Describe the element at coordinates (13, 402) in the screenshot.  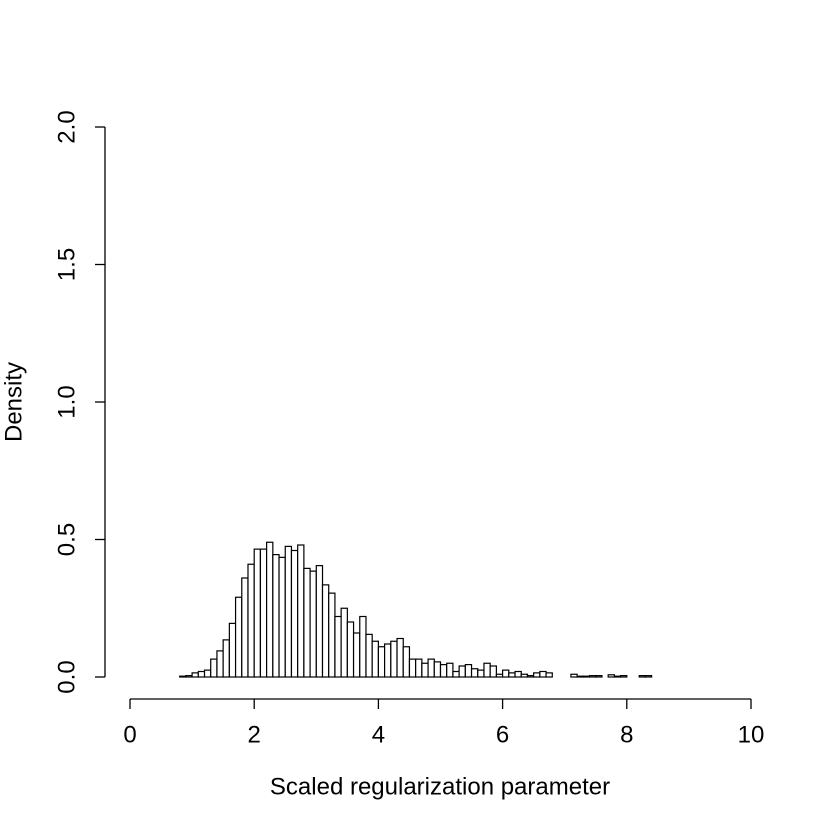
I see `y-axis-title: Density` at that location.